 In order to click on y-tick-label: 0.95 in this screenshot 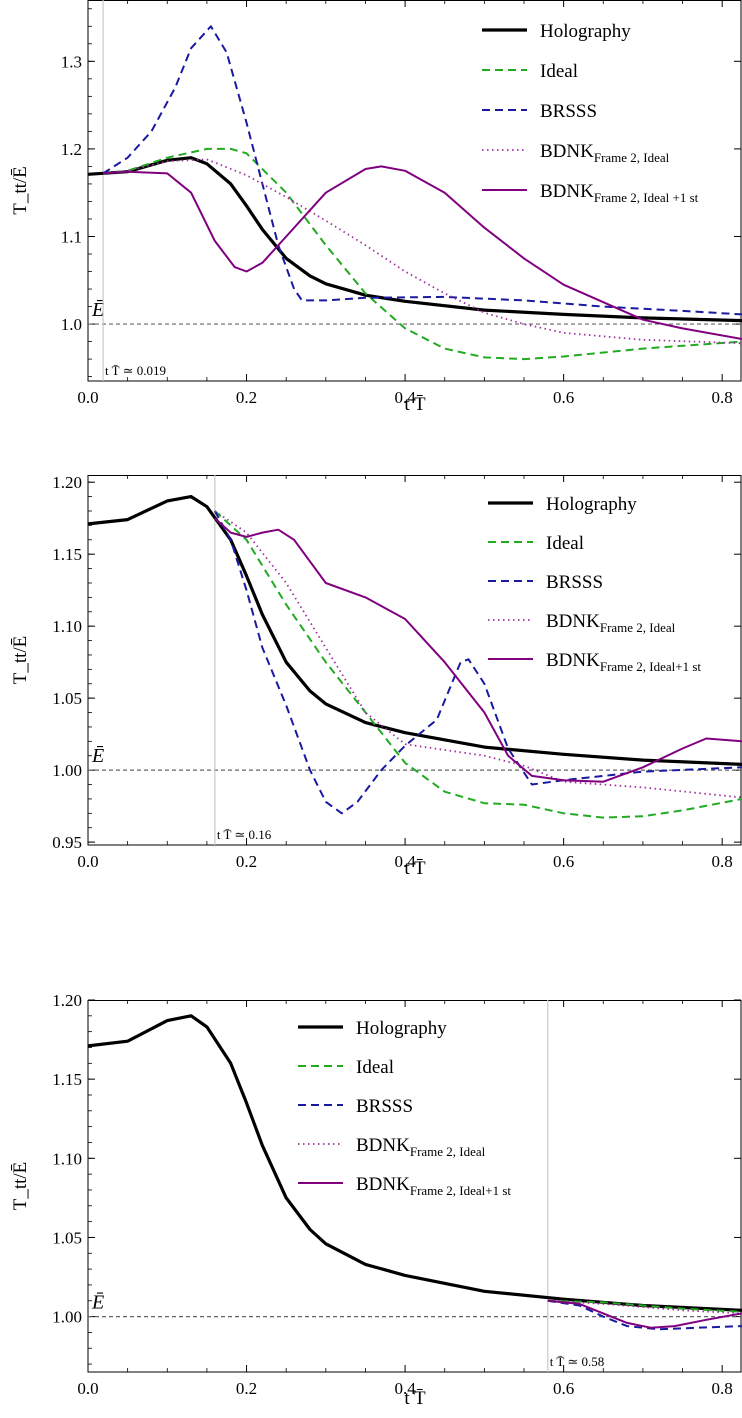, I will do `click(67, 842)`.